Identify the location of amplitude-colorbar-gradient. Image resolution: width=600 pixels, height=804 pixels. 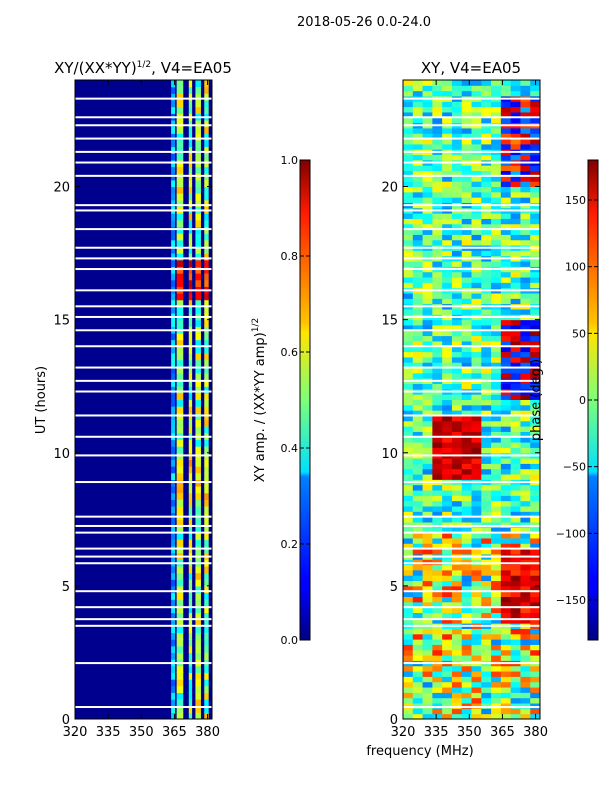
(305, 400).